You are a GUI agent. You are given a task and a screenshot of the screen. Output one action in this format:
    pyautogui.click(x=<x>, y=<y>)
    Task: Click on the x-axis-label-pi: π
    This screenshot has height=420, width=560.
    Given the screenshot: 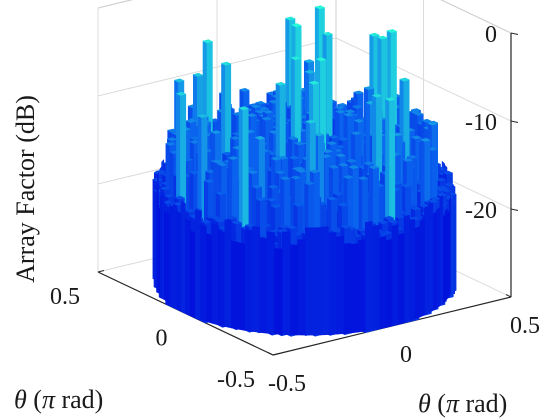 What is the action you would take?
    pyautogui.click(x=49, y=399)
    